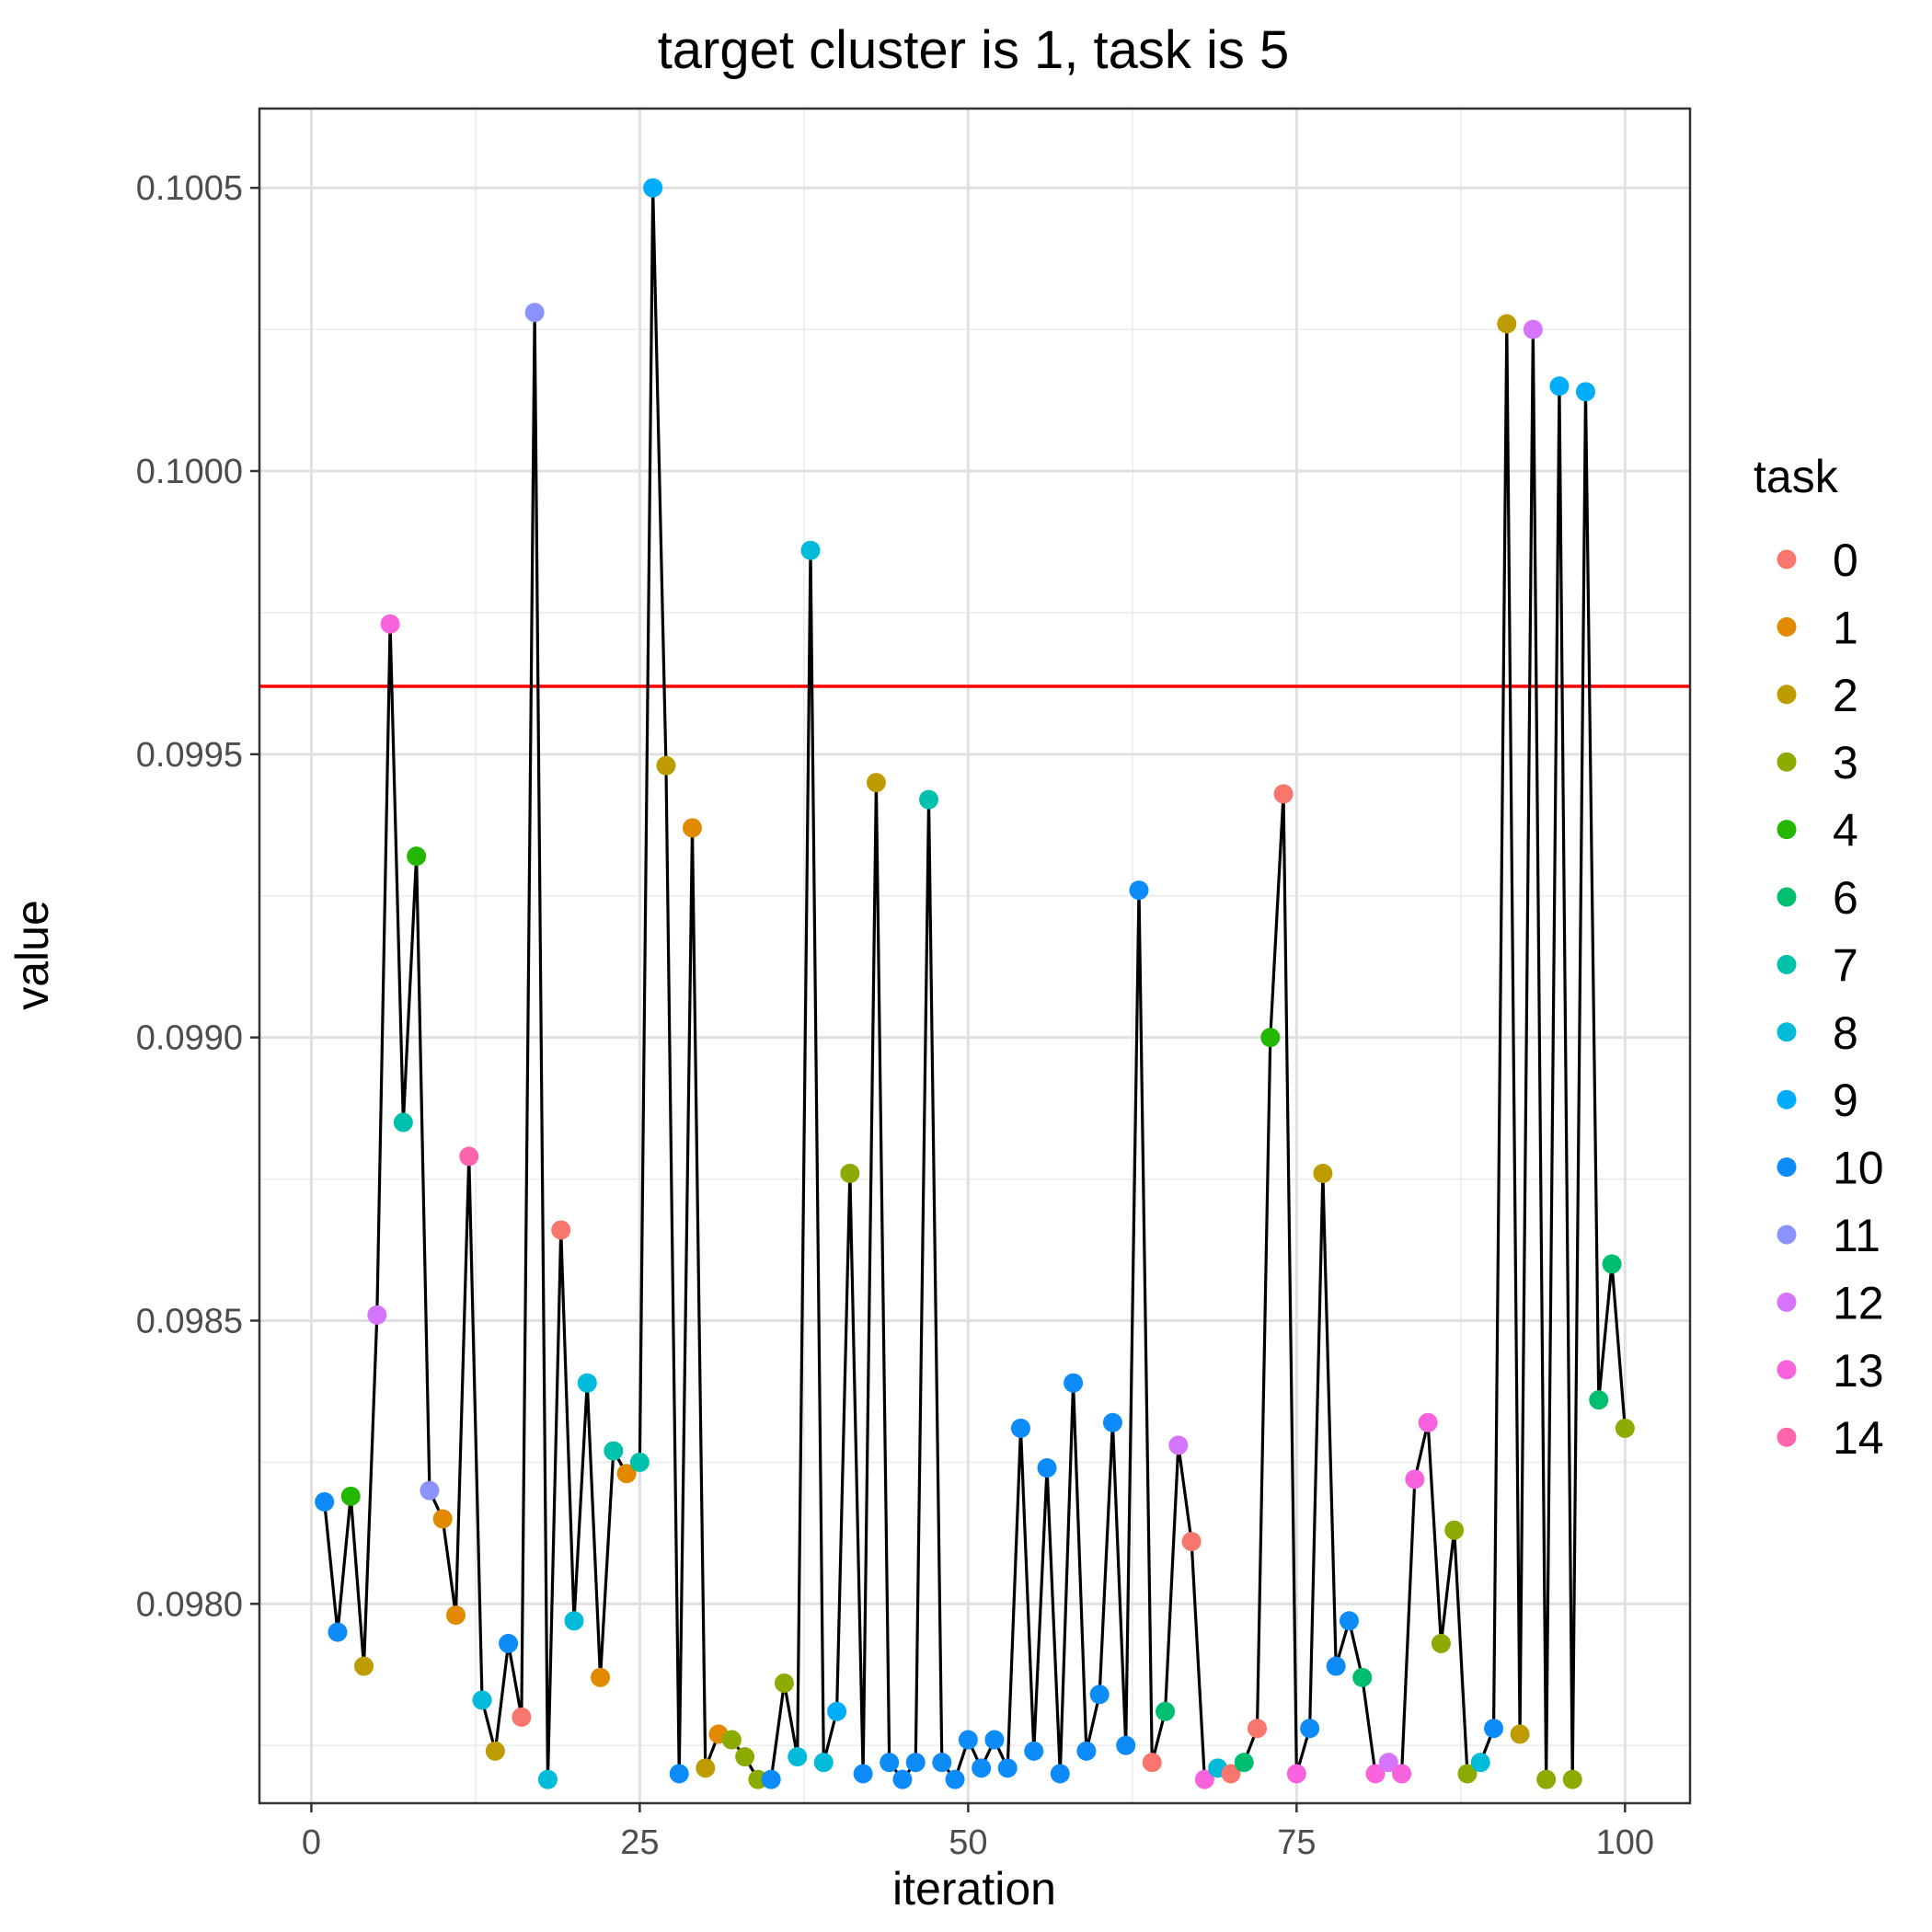  What do you see at coordinates (1858, 1302) in the screenshot?
I see `legend-label: 12` at bounding box center [1858, 1302].